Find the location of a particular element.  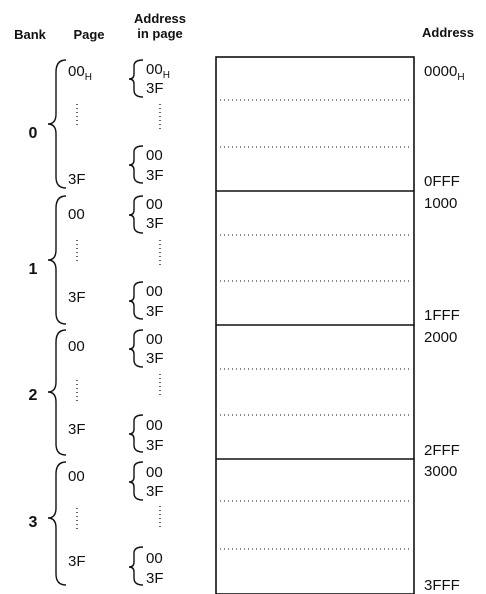

first-page: 00H is located at coordinates (80, 73).